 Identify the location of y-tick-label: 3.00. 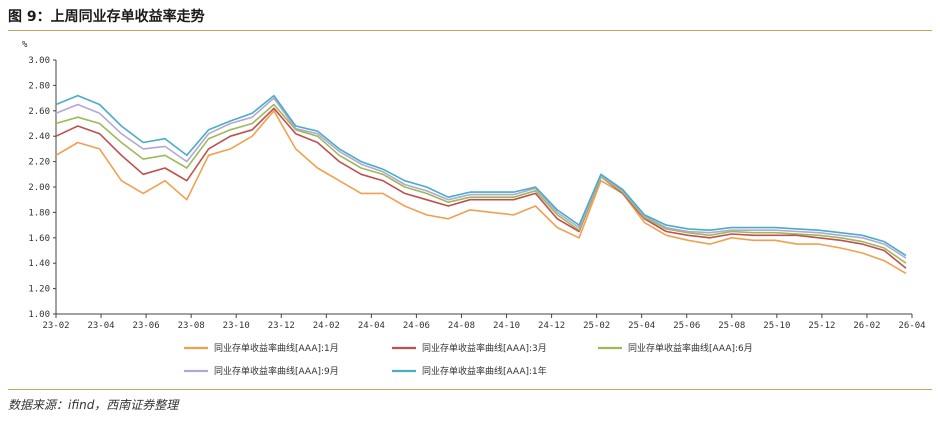
(39, 61).